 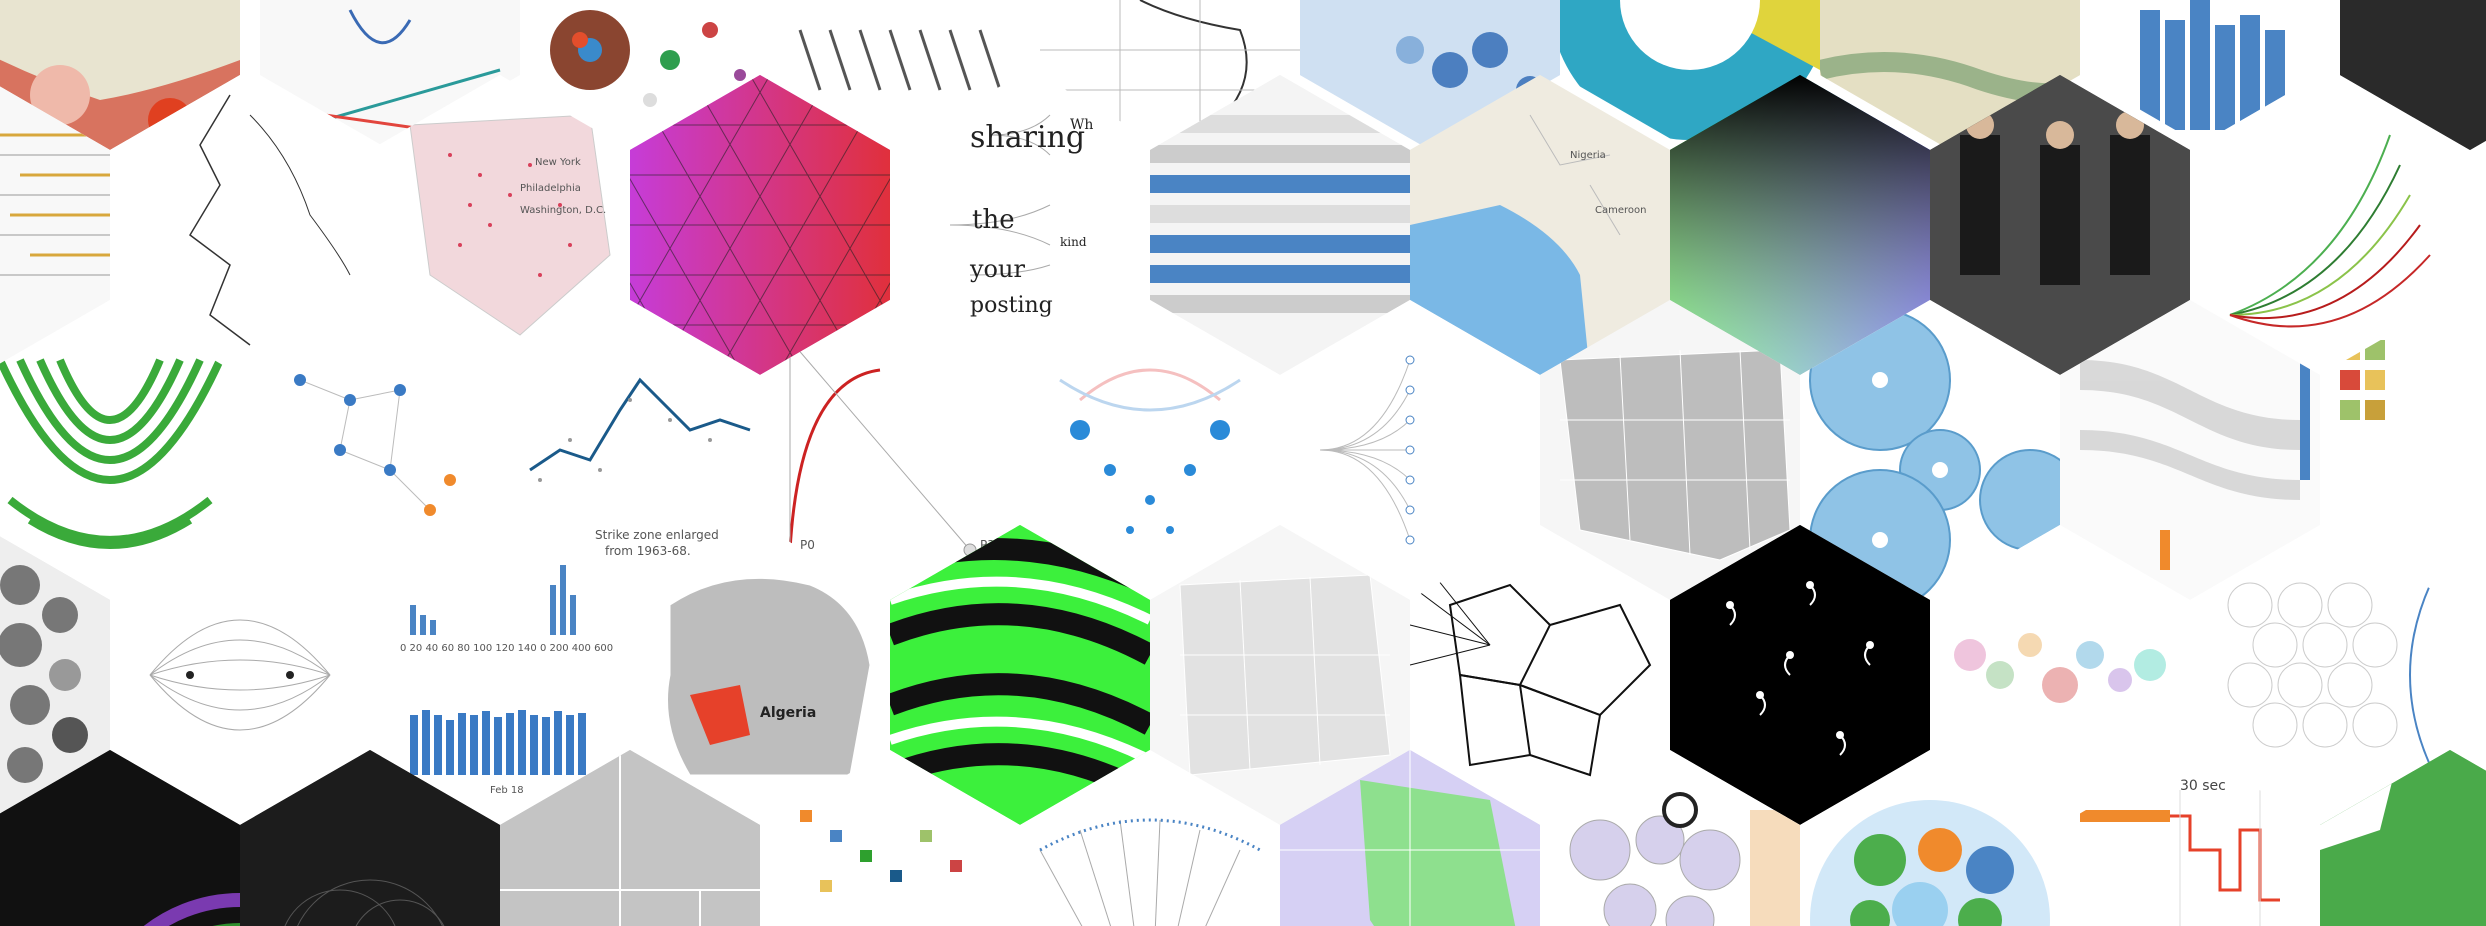 What do you see at coordinates (1082, 125) in the screenshot?
I see `word-wh: Wh` at bounding box center [1082, 125].